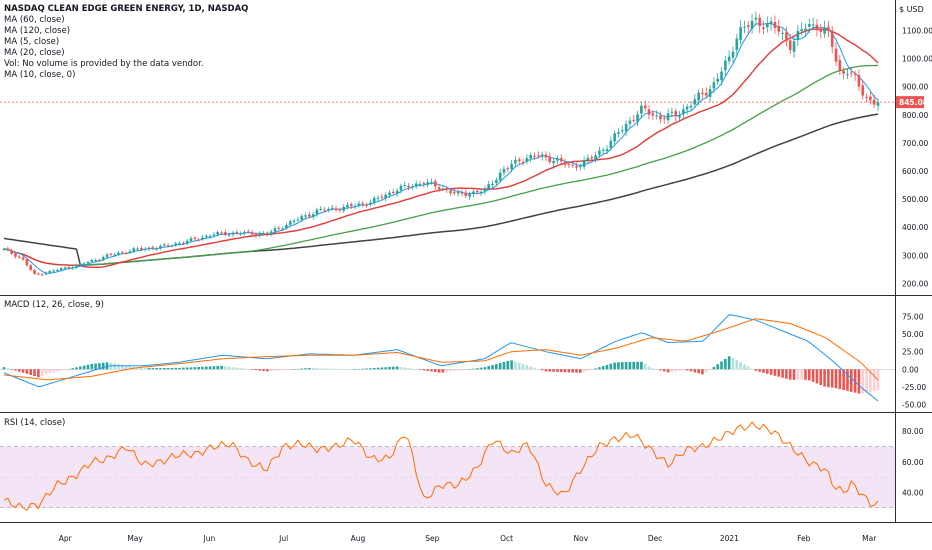  I want to click on macd-title: MACD (12, 26, close, 9), so click(54, 305).